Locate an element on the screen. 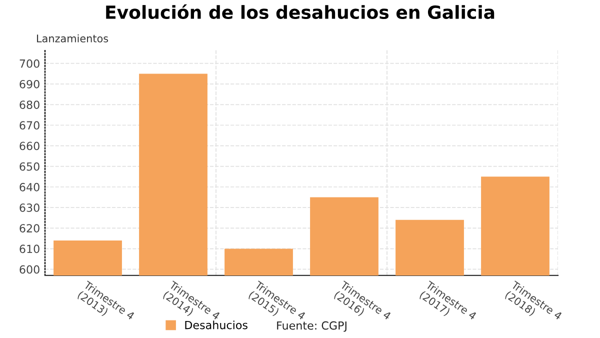  y-tick-label: 640 is located at coordinates (30, 187).